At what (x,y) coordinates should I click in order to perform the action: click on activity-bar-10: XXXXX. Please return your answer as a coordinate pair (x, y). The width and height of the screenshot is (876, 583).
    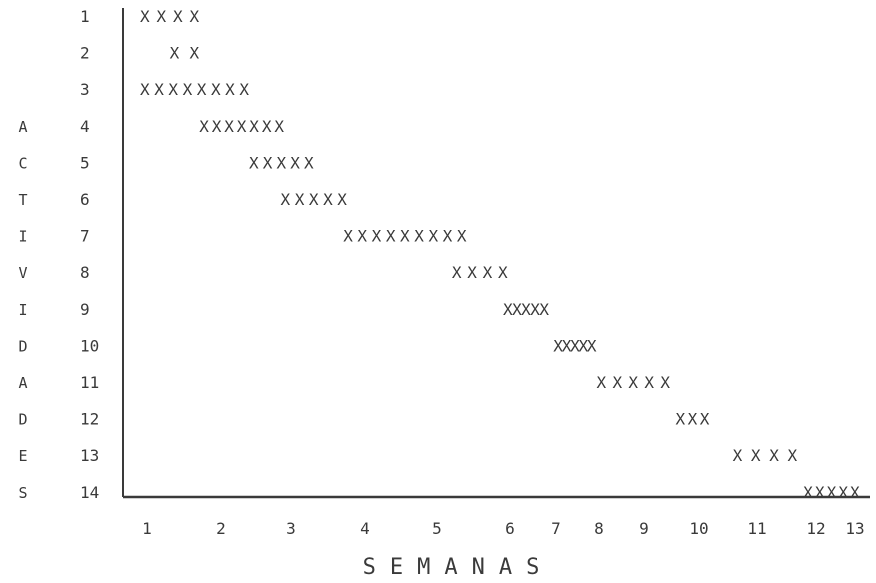
    Looking at the image, I should click on (575, 345).